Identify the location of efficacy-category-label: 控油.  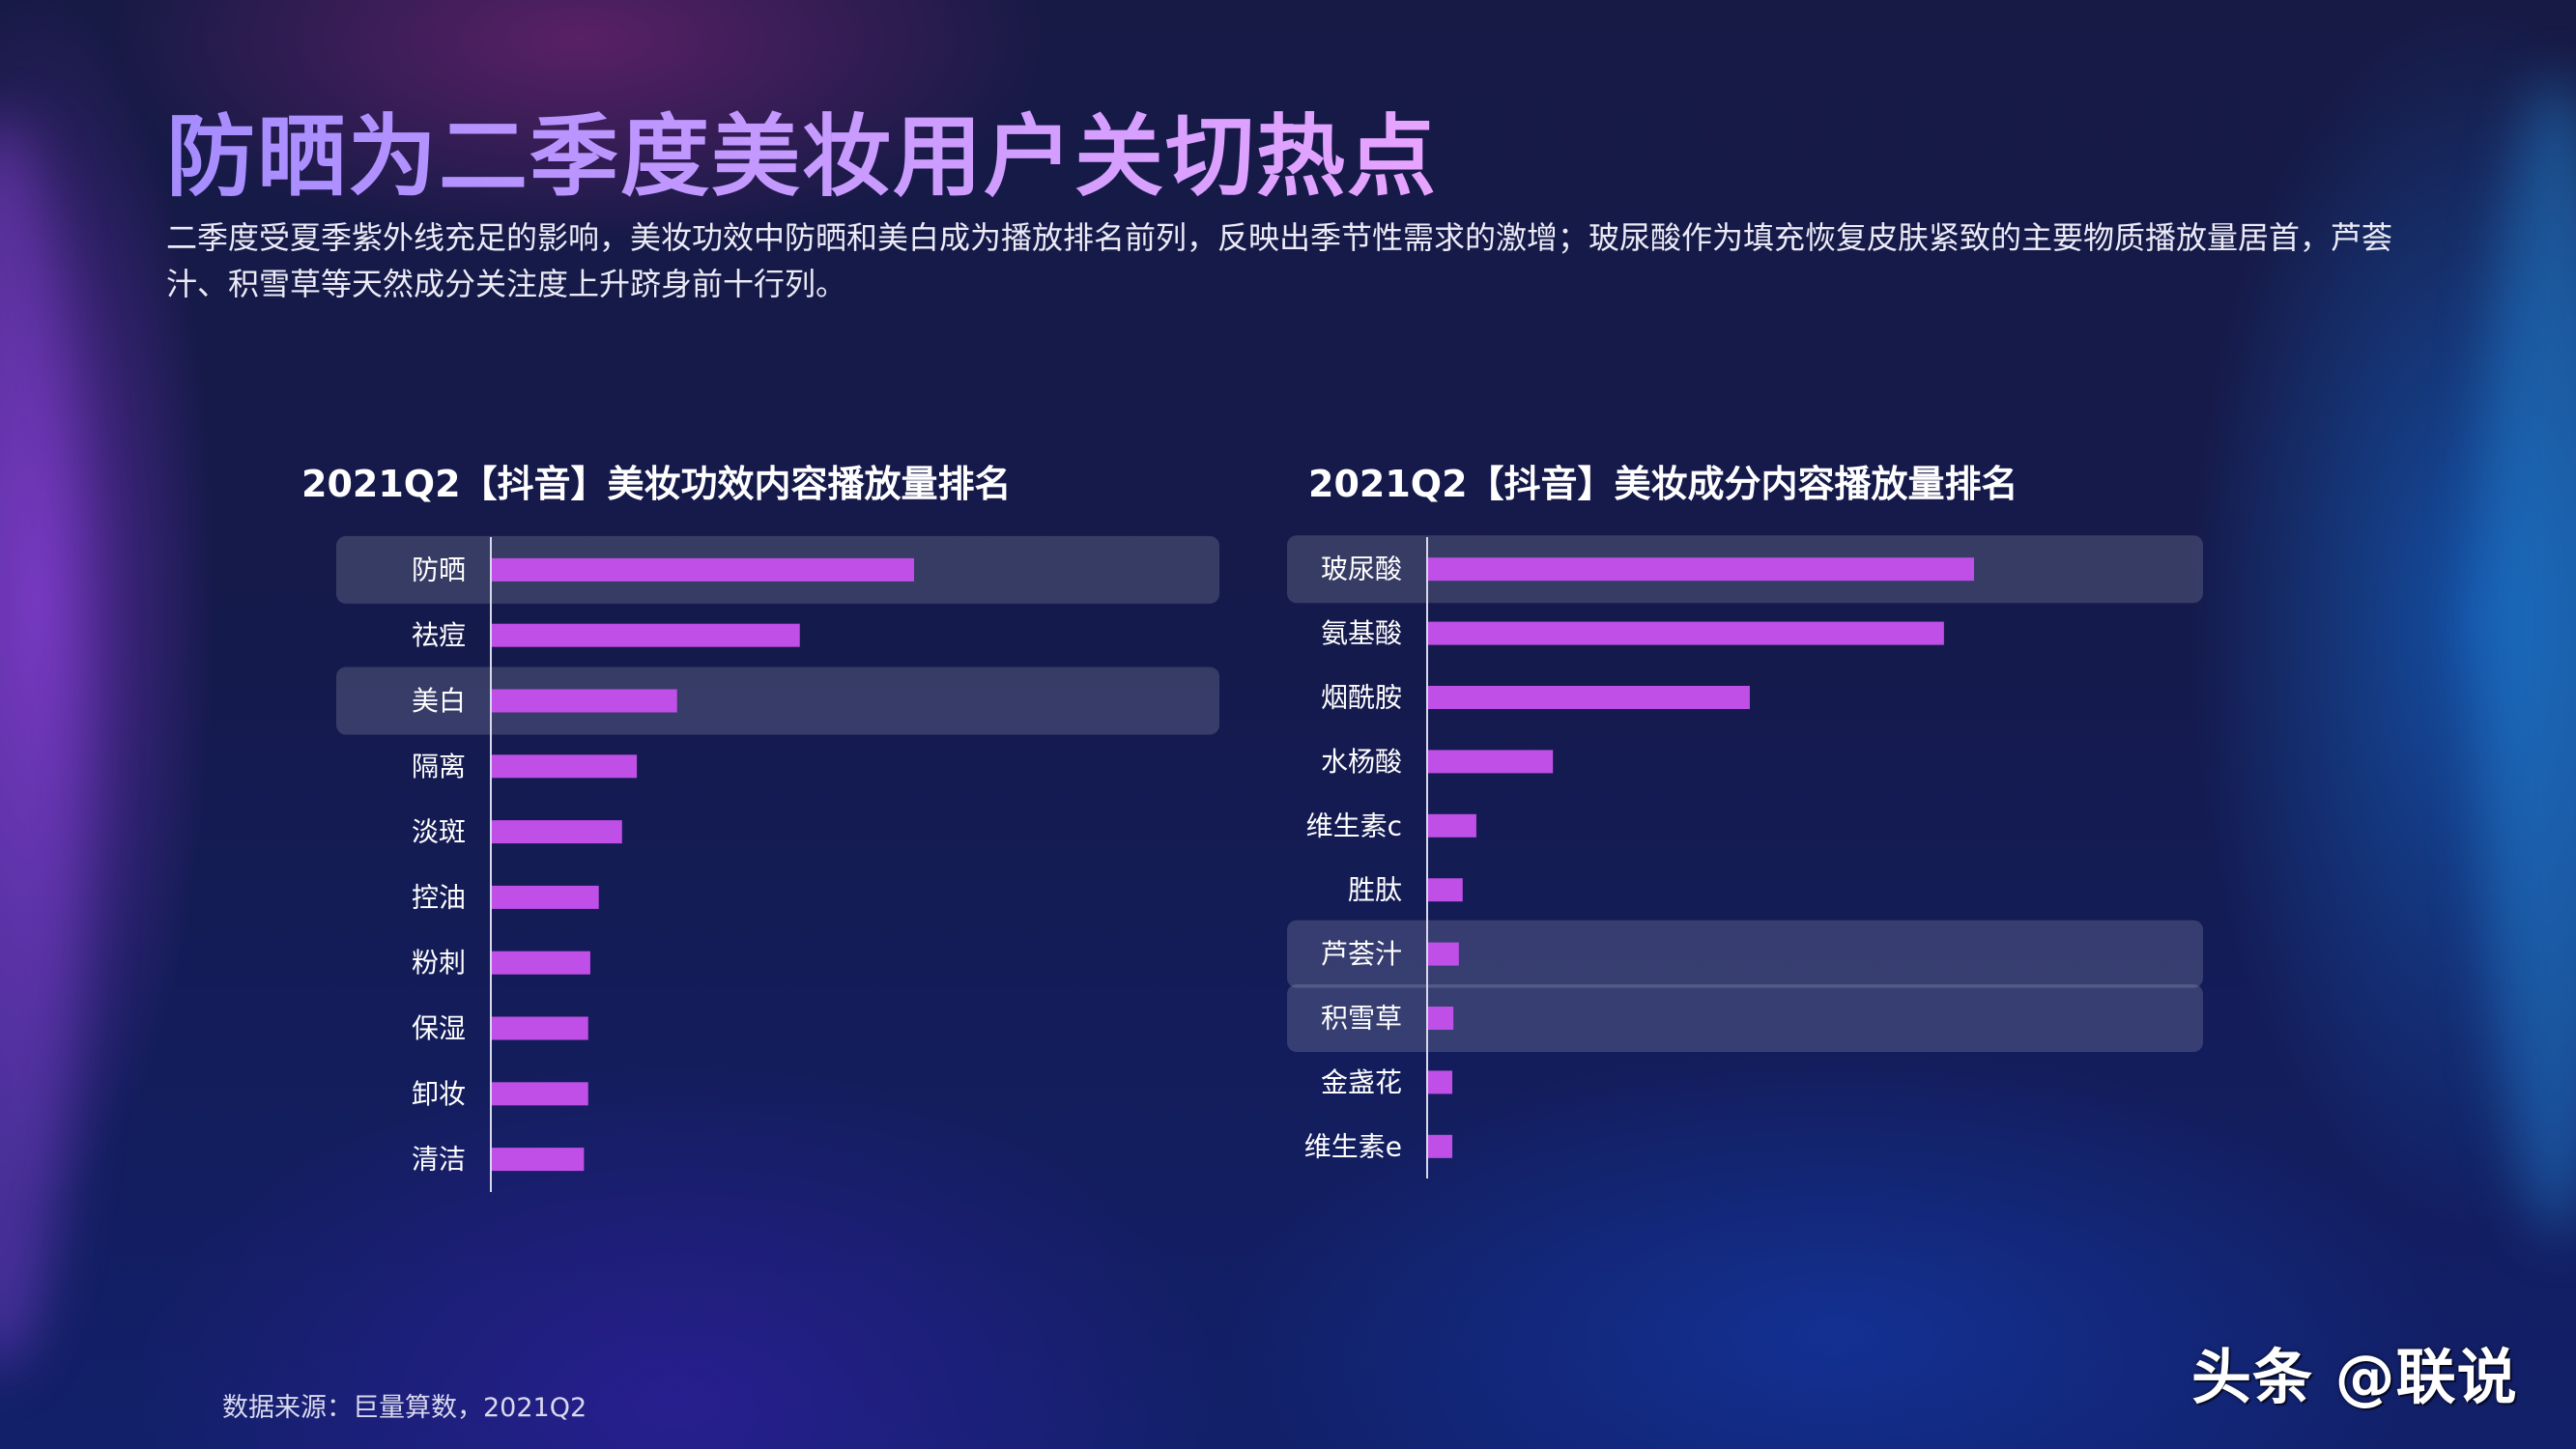
(439, 897).